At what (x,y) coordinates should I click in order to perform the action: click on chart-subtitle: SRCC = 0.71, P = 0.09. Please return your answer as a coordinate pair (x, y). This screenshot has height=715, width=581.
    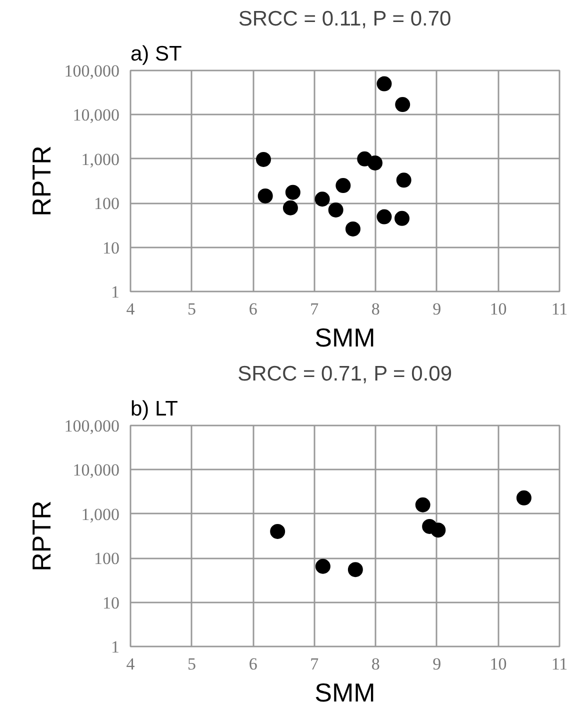
    Looking at the image, I should click on (345, 374).